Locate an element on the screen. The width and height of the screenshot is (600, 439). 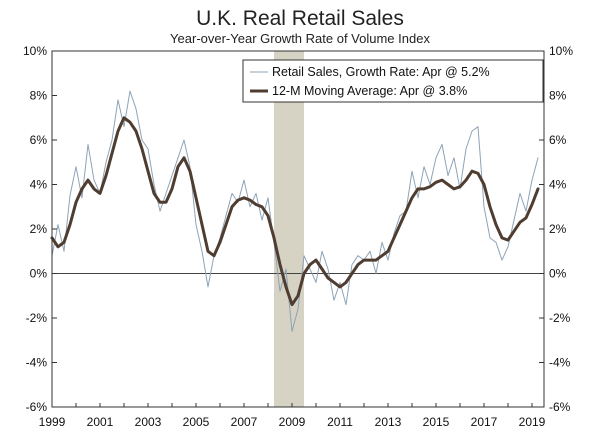
x-tick-label-2011: 2011 is located at coordinates (340, 422).